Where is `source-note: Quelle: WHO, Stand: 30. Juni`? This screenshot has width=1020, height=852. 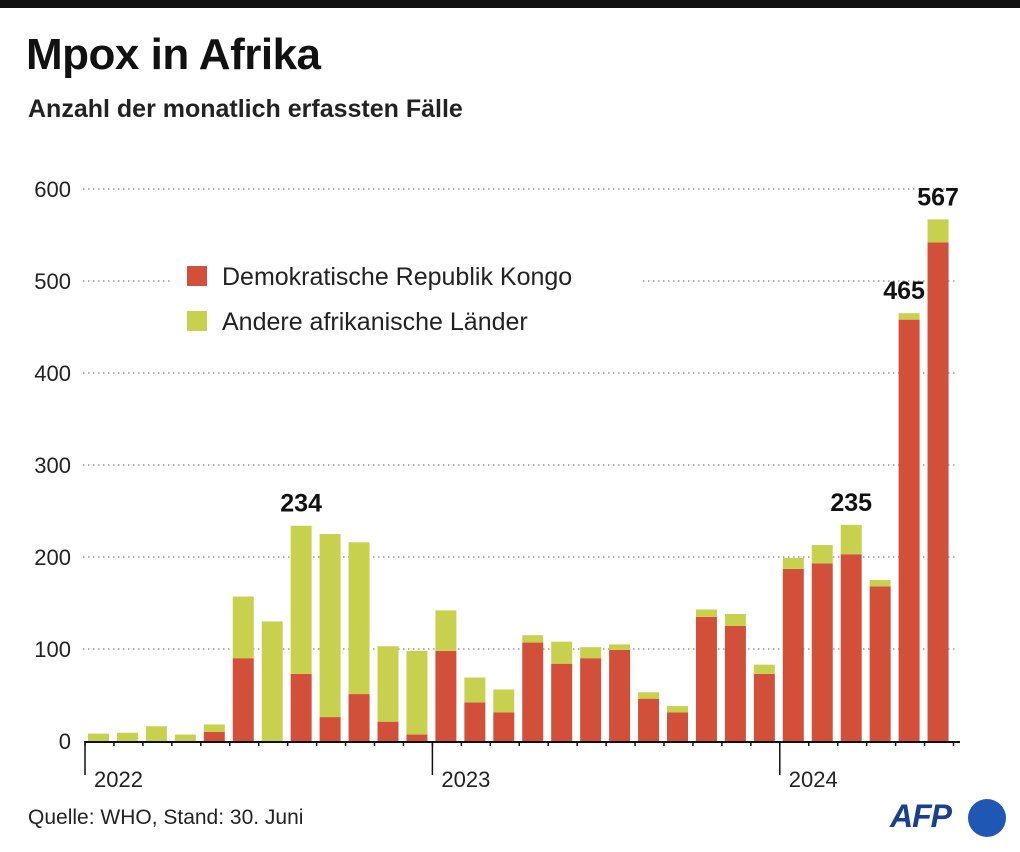
source-note: Quelle: WHO, Stand: 30. Juni is located at coordinates (166, 817).